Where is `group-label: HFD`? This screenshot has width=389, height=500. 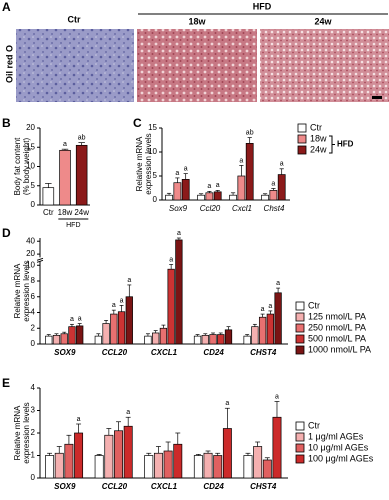 group-label: HFD is located at coordinates (262, 6).